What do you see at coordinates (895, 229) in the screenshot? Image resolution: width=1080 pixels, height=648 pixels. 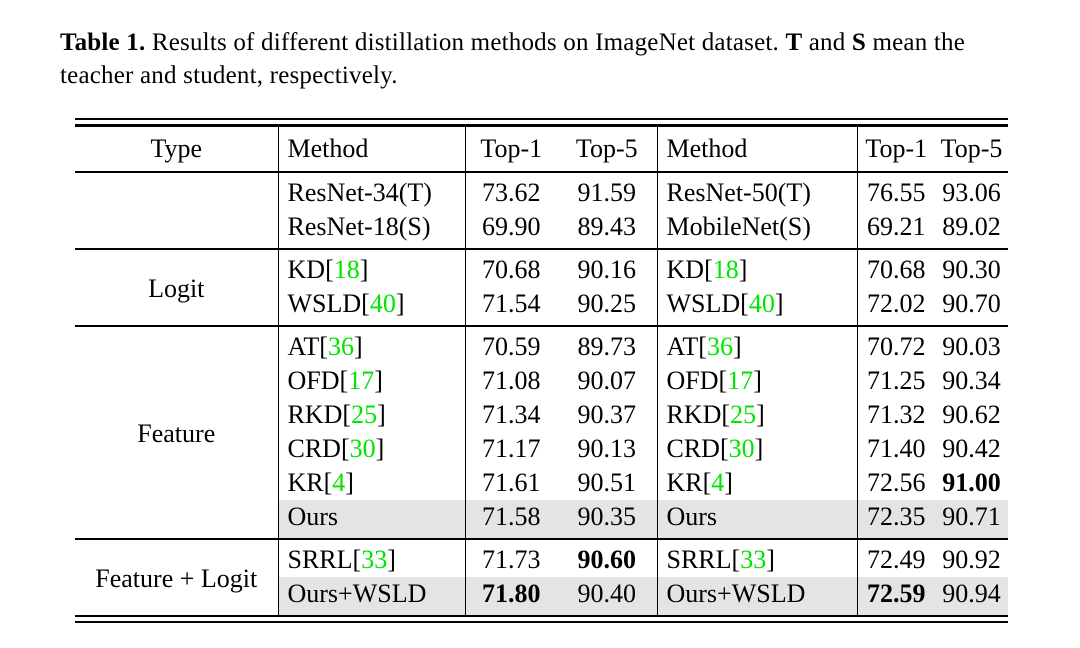 I see `top1-value: 69.21` at bounding box center [895, 229].